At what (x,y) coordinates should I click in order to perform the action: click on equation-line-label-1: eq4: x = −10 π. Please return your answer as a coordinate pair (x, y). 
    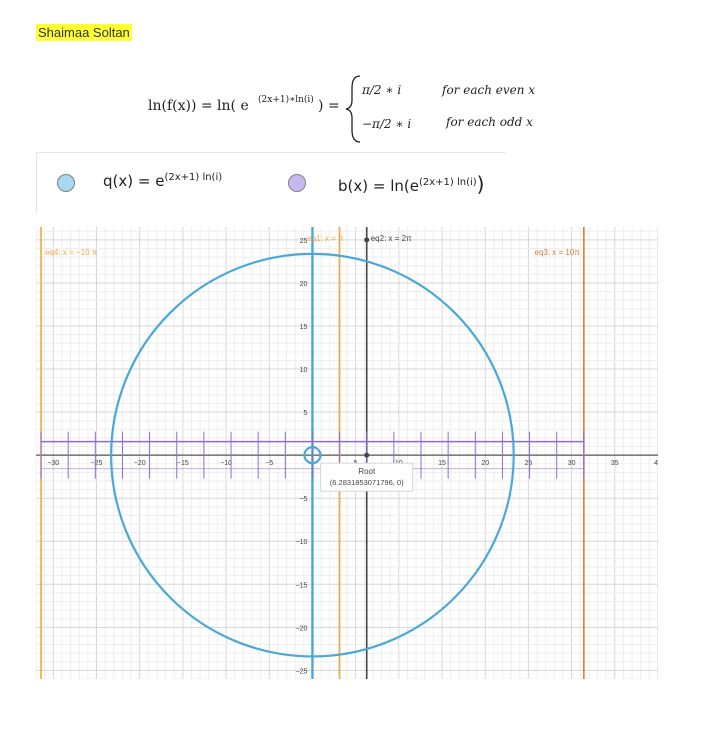
    Looking at the image, I should click on (71, 252).